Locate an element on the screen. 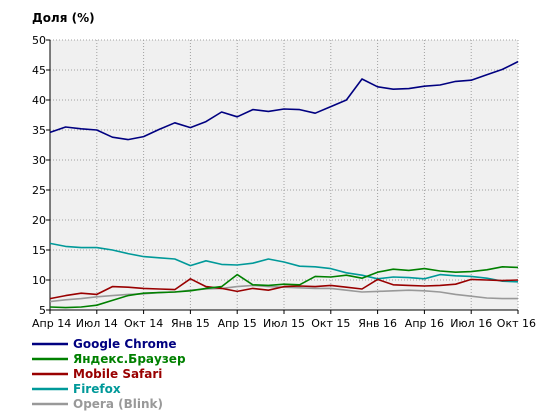 This screenshot has width=548, height=411. x-tick-label: Окт 16 is located at coordinates (516, 323).